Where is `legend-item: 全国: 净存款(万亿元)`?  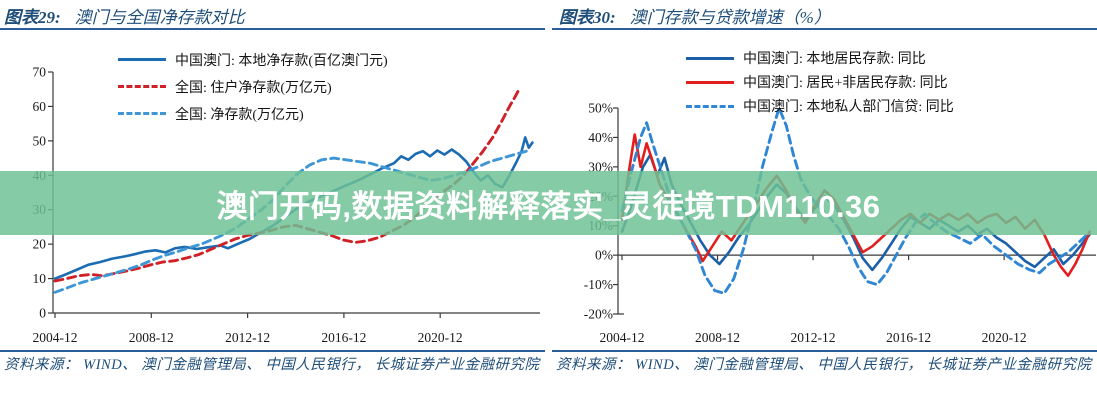
legend-item: 全国: 净存款(万亿元) is located at coordinates (253, 113).